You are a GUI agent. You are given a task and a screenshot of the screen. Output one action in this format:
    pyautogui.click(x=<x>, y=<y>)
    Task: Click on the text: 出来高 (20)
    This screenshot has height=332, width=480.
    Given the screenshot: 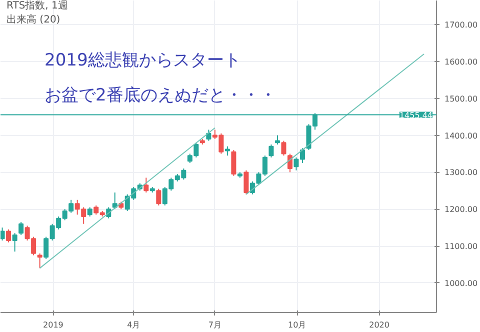 What is the action you would take?
    pyautogui.click(x=33, y=20)
    